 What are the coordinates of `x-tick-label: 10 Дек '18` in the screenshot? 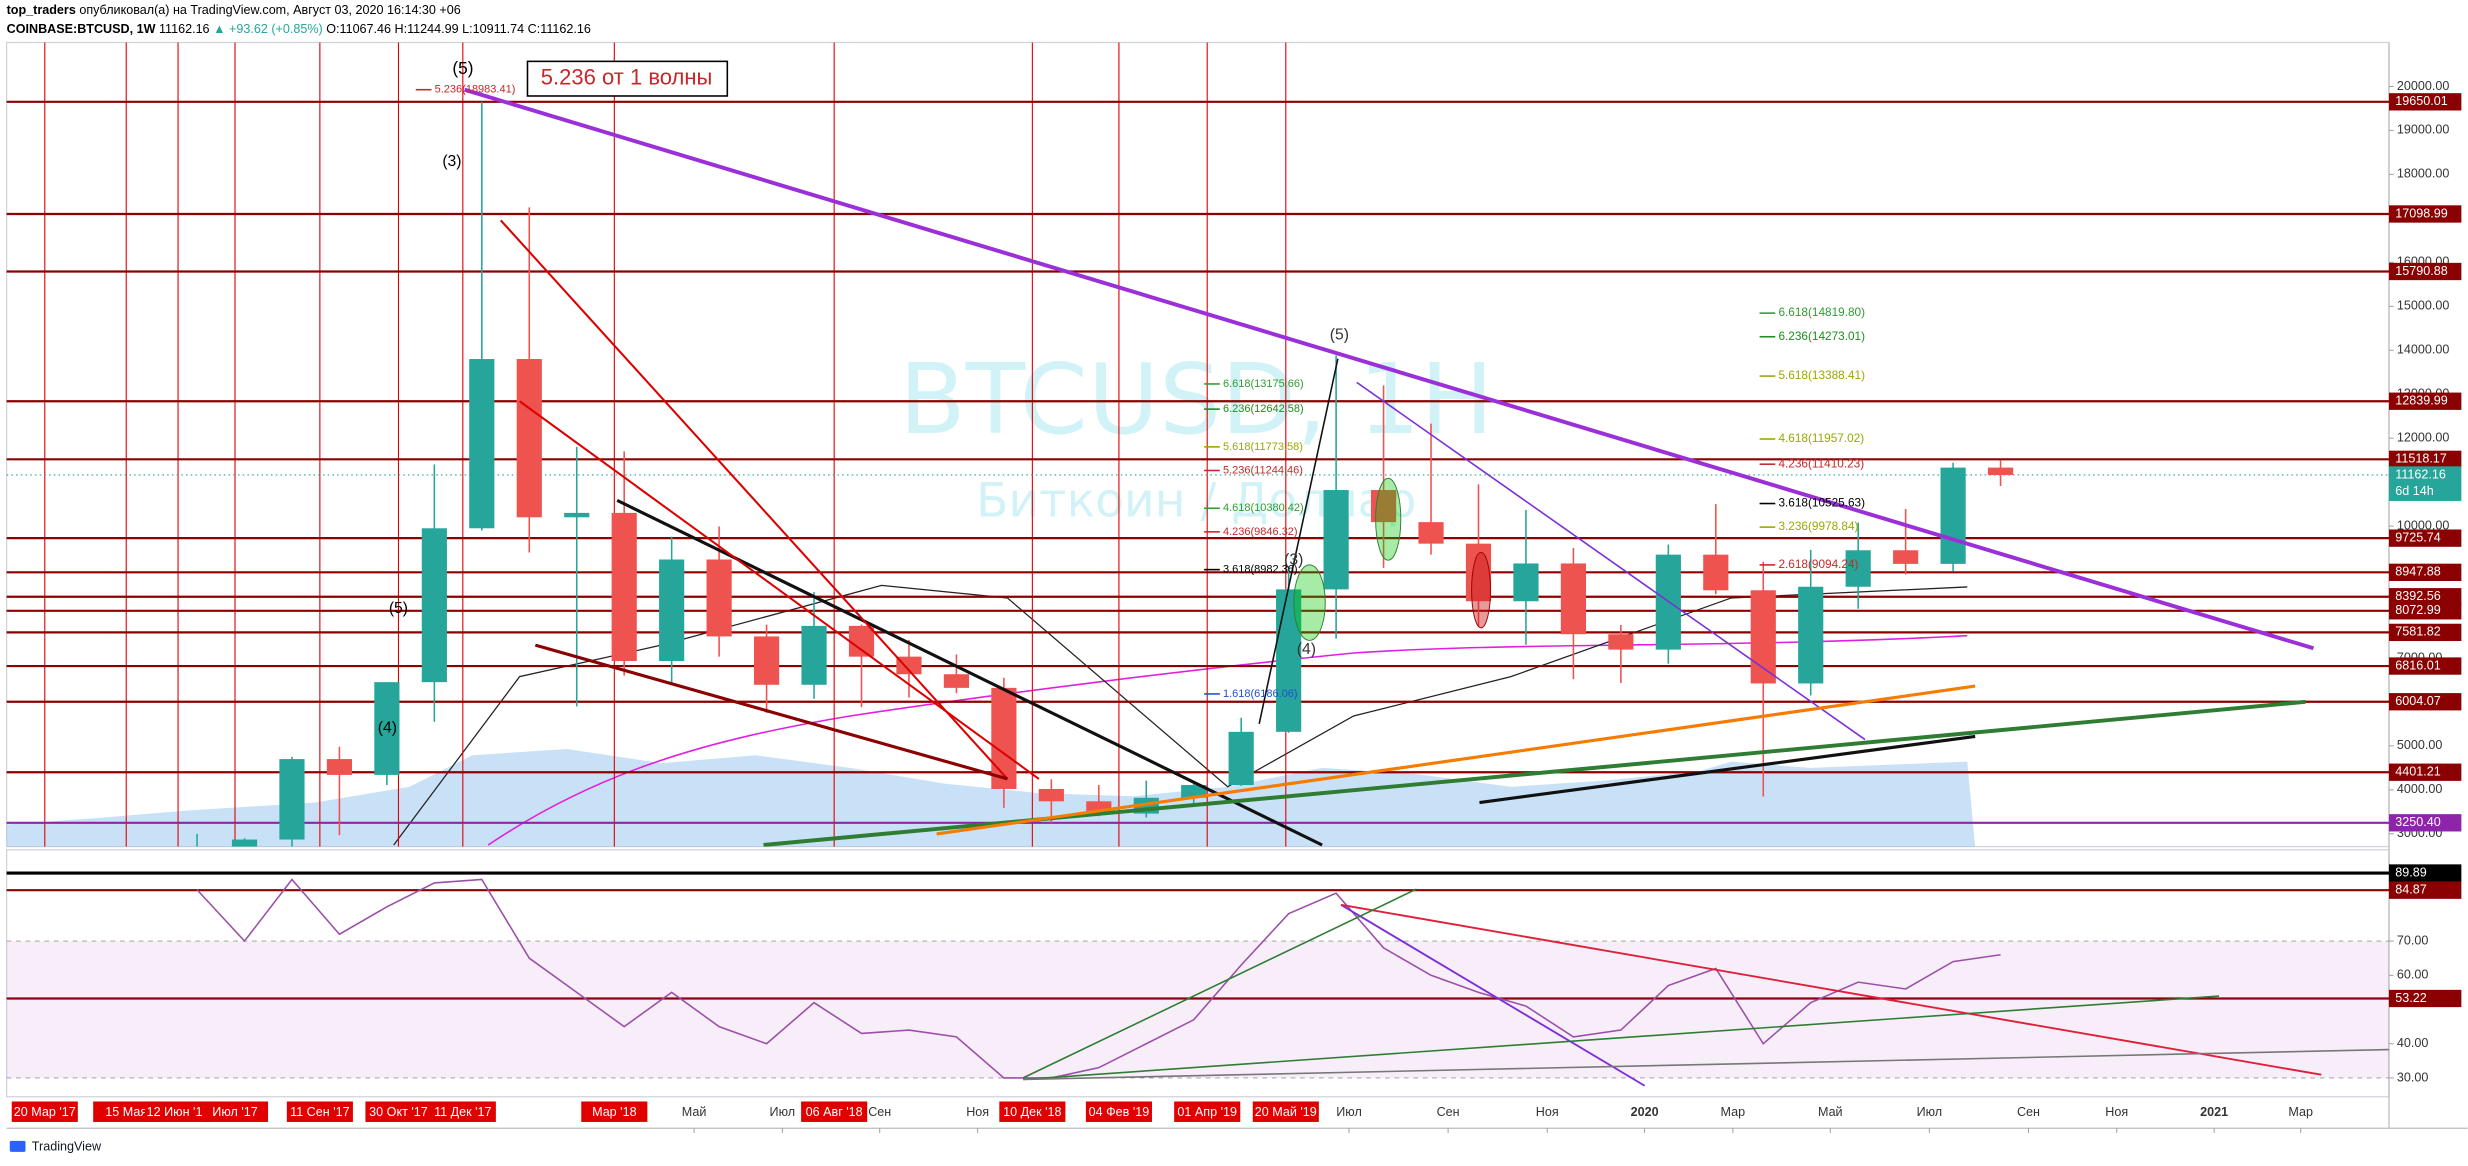 It's located at (1032, 1112).